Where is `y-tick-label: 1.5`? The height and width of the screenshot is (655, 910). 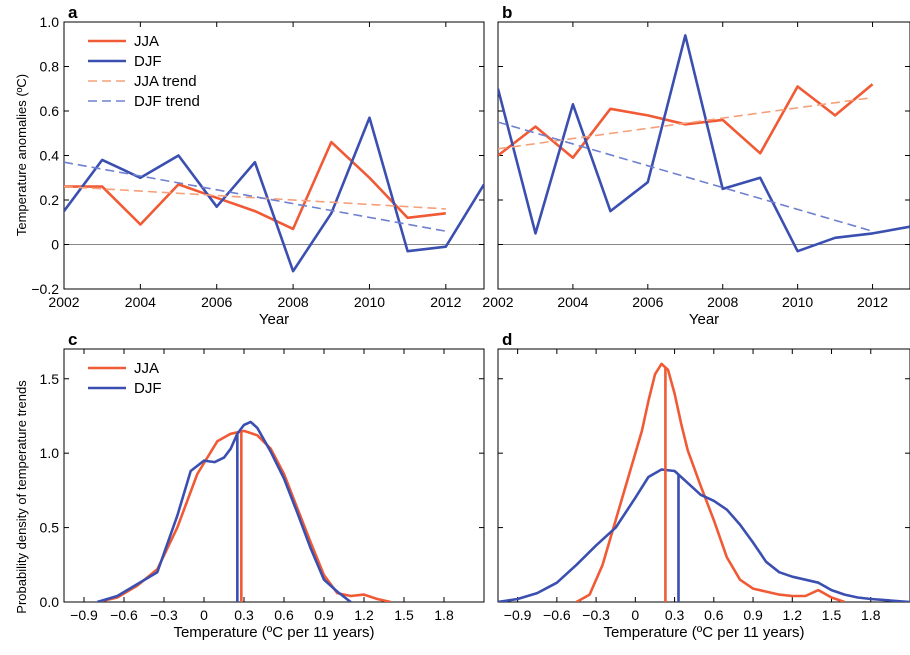 y-tick-label: 1.5 is located at coordinates (50, 379).